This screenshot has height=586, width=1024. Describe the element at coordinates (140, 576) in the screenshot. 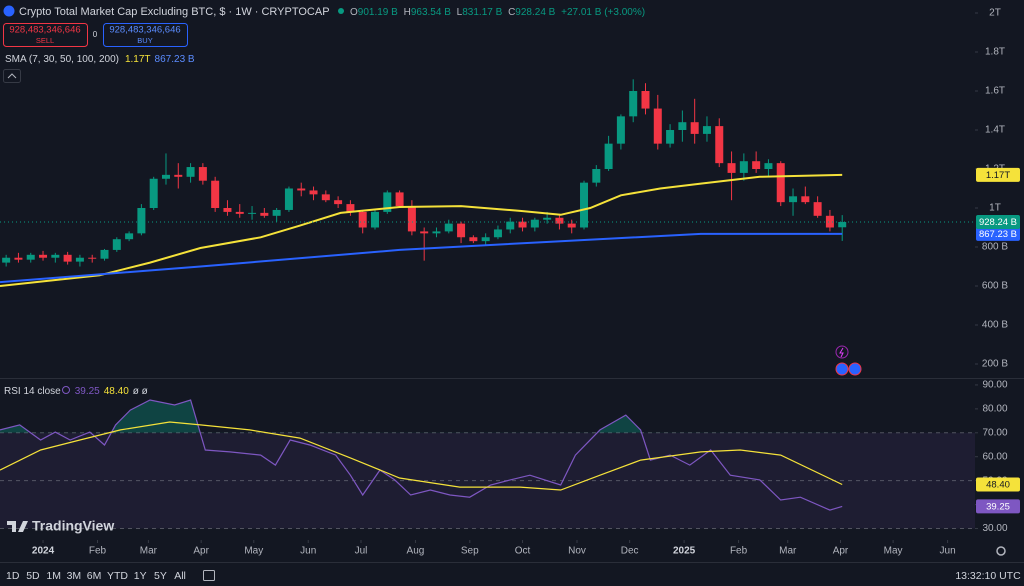

I see `range-button: 1Y` at that location.